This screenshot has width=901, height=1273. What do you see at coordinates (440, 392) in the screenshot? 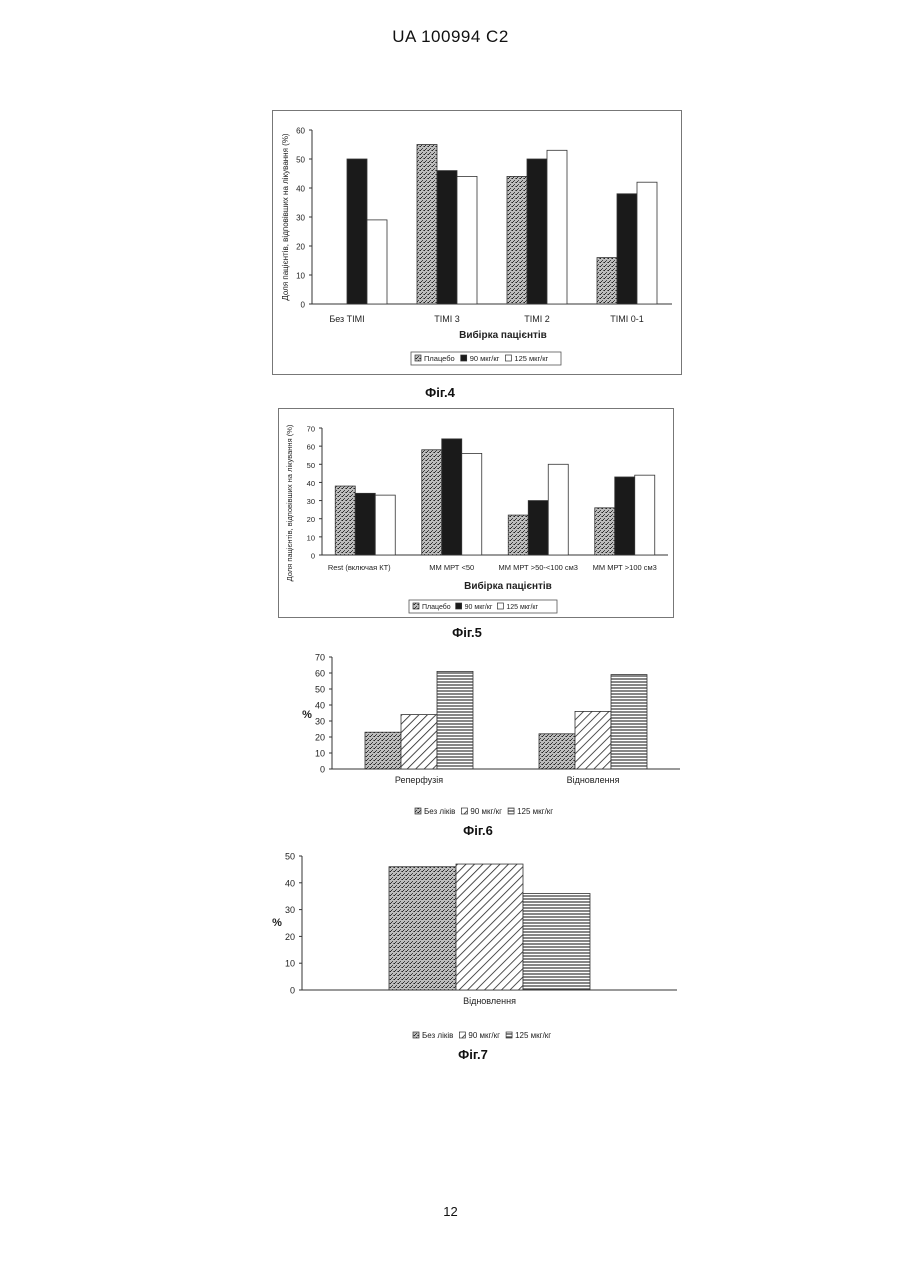
I see `figure-4-caption: Фіг.4` at bounding box center [440, 392].